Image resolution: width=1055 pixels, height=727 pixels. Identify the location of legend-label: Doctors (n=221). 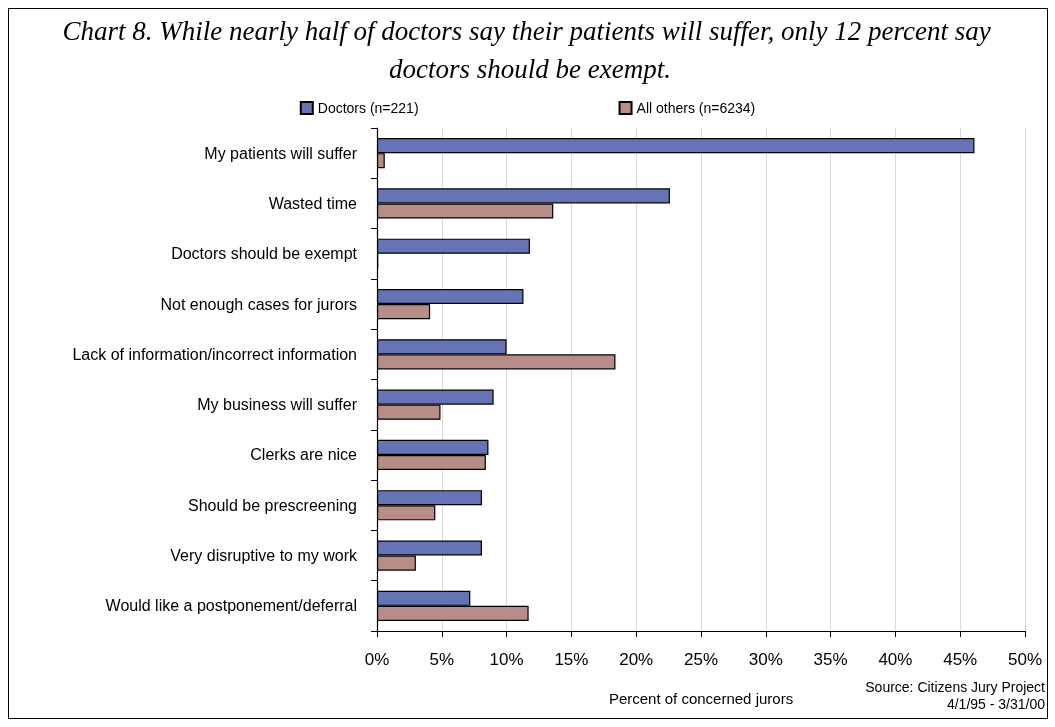
(368, 108).